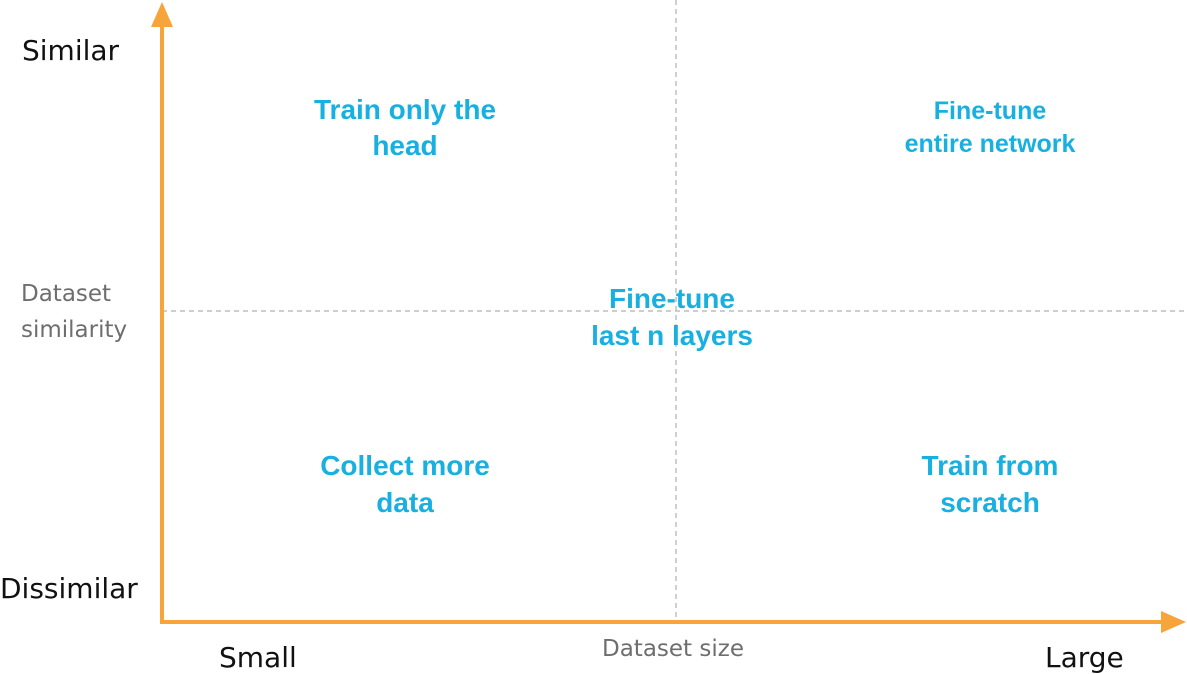 The image size is (1187, 674). I want to click on quadrant-bottom-left: Collect more data, so click(405, 484).